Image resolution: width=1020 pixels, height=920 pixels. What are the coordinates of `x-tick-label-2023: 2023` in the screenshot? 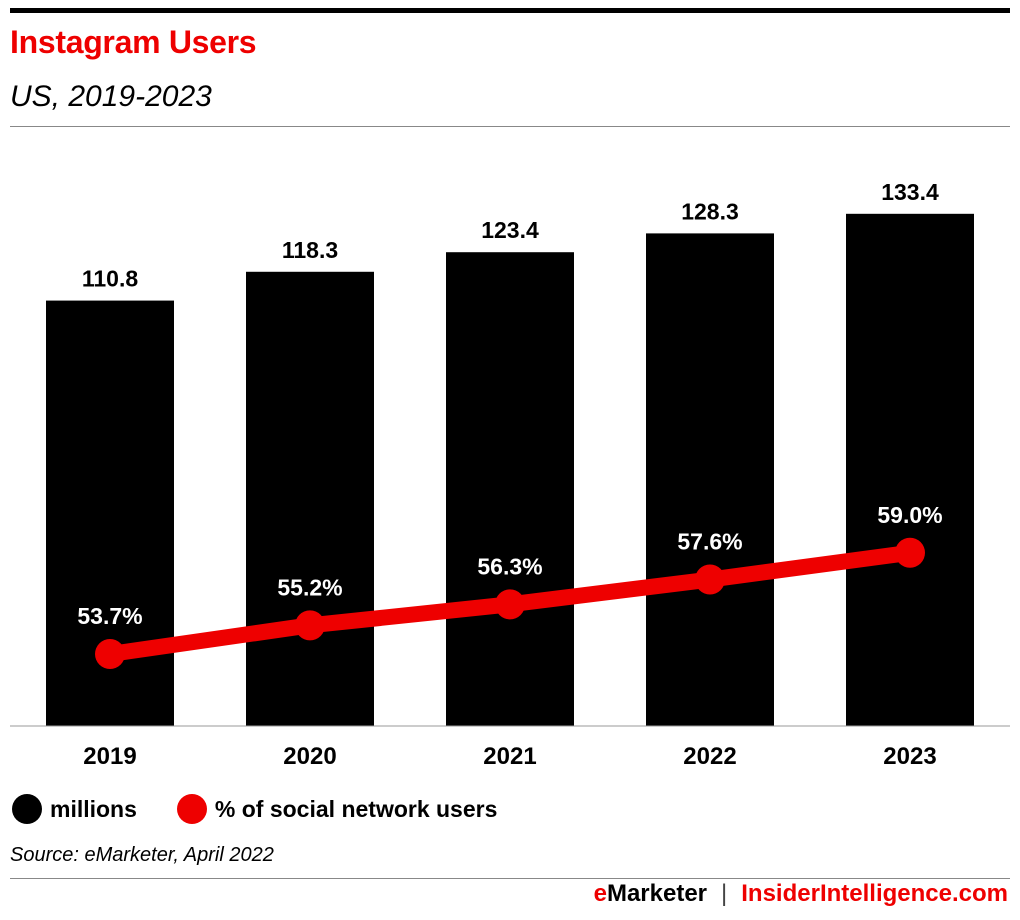 It's located at (909, 756).